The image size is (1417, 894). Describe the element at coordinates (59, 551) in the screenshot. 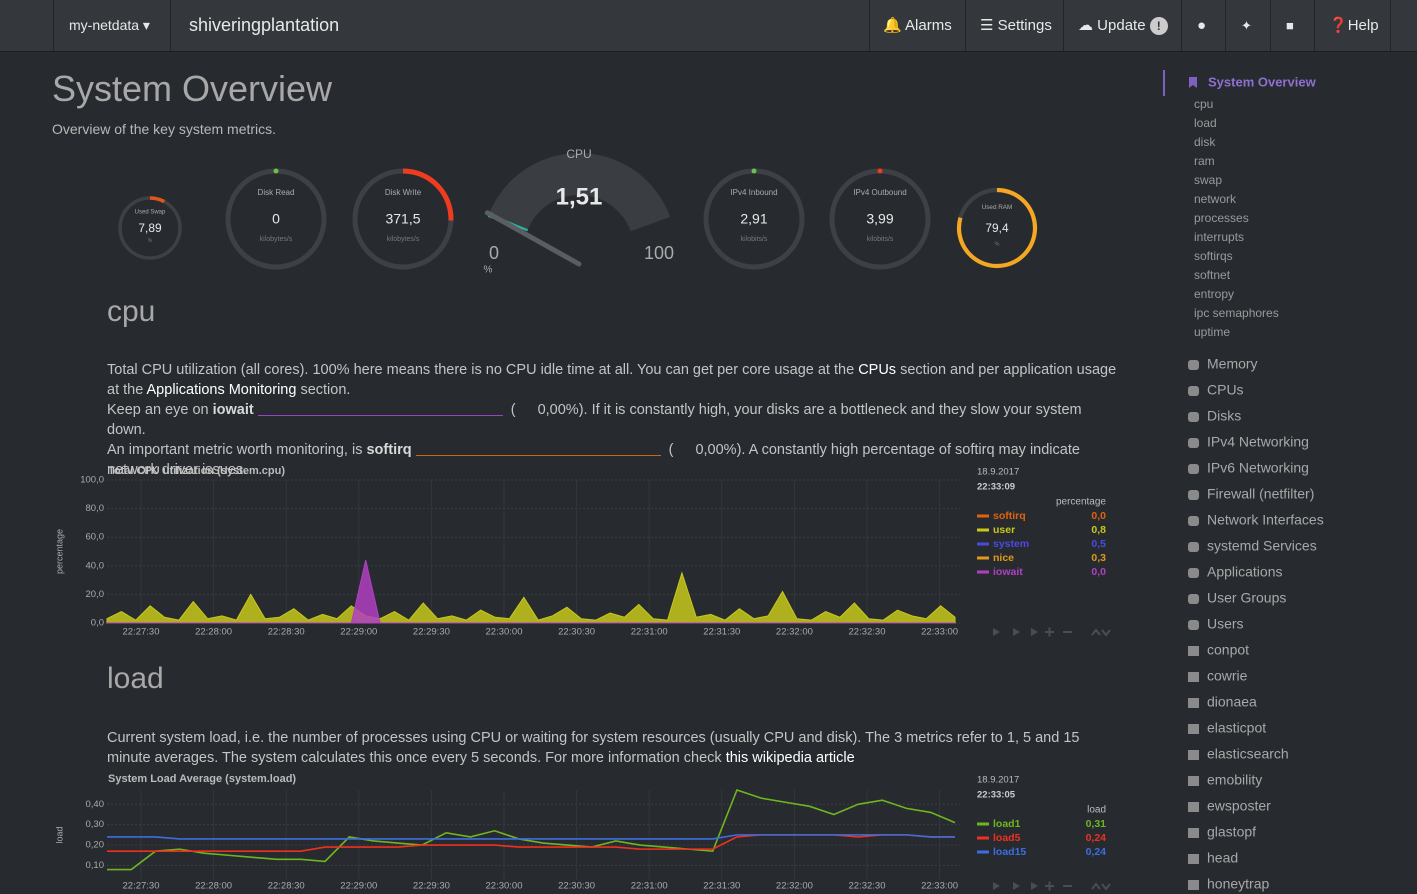

I see `y-axis-label: percentage` at that location.